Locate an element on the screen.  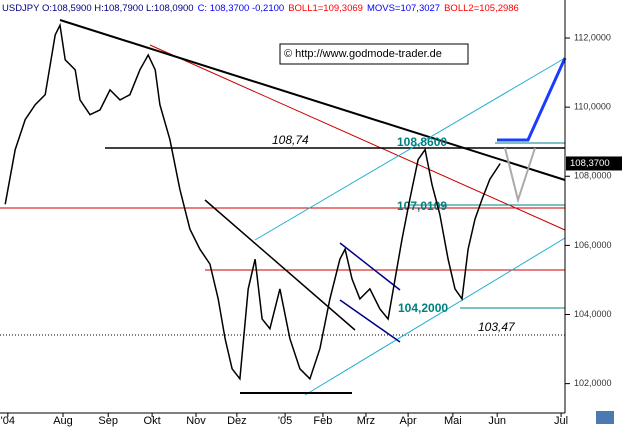
y-tick-label: 112,0000 is located at coordinates (592, 37).